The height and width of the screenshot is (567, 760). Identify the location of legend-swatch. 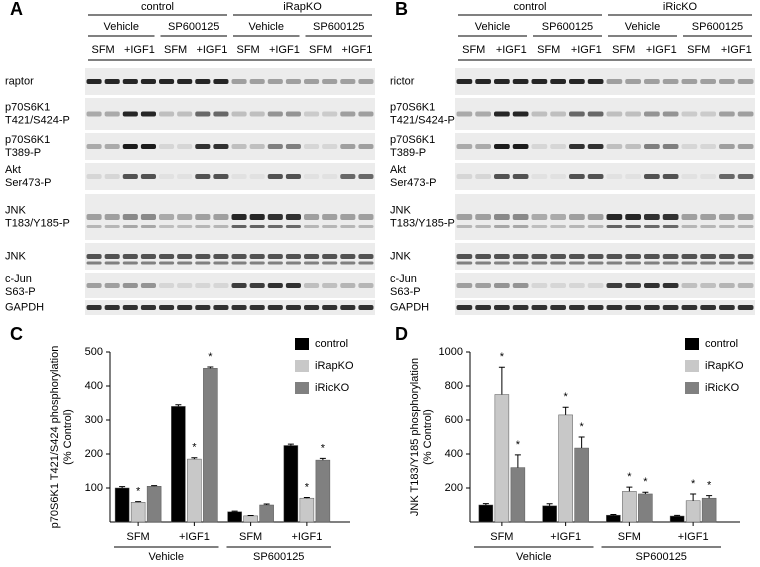
(692, 344).